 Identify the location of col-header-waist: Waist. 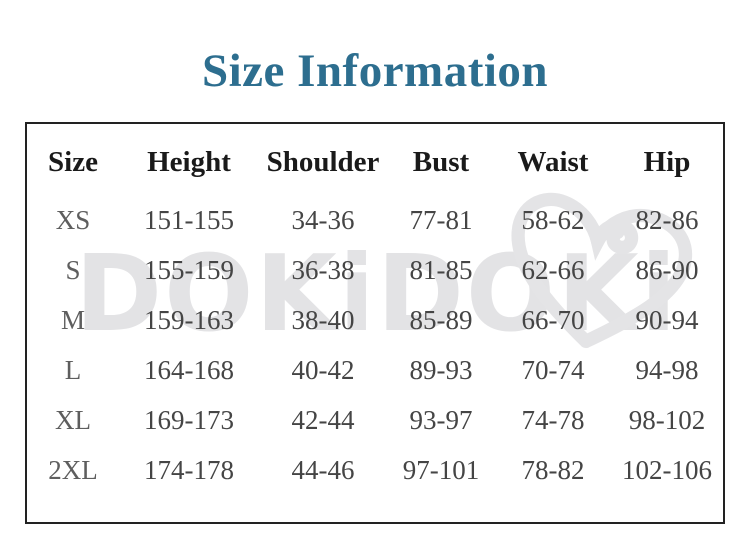
(553, 161).